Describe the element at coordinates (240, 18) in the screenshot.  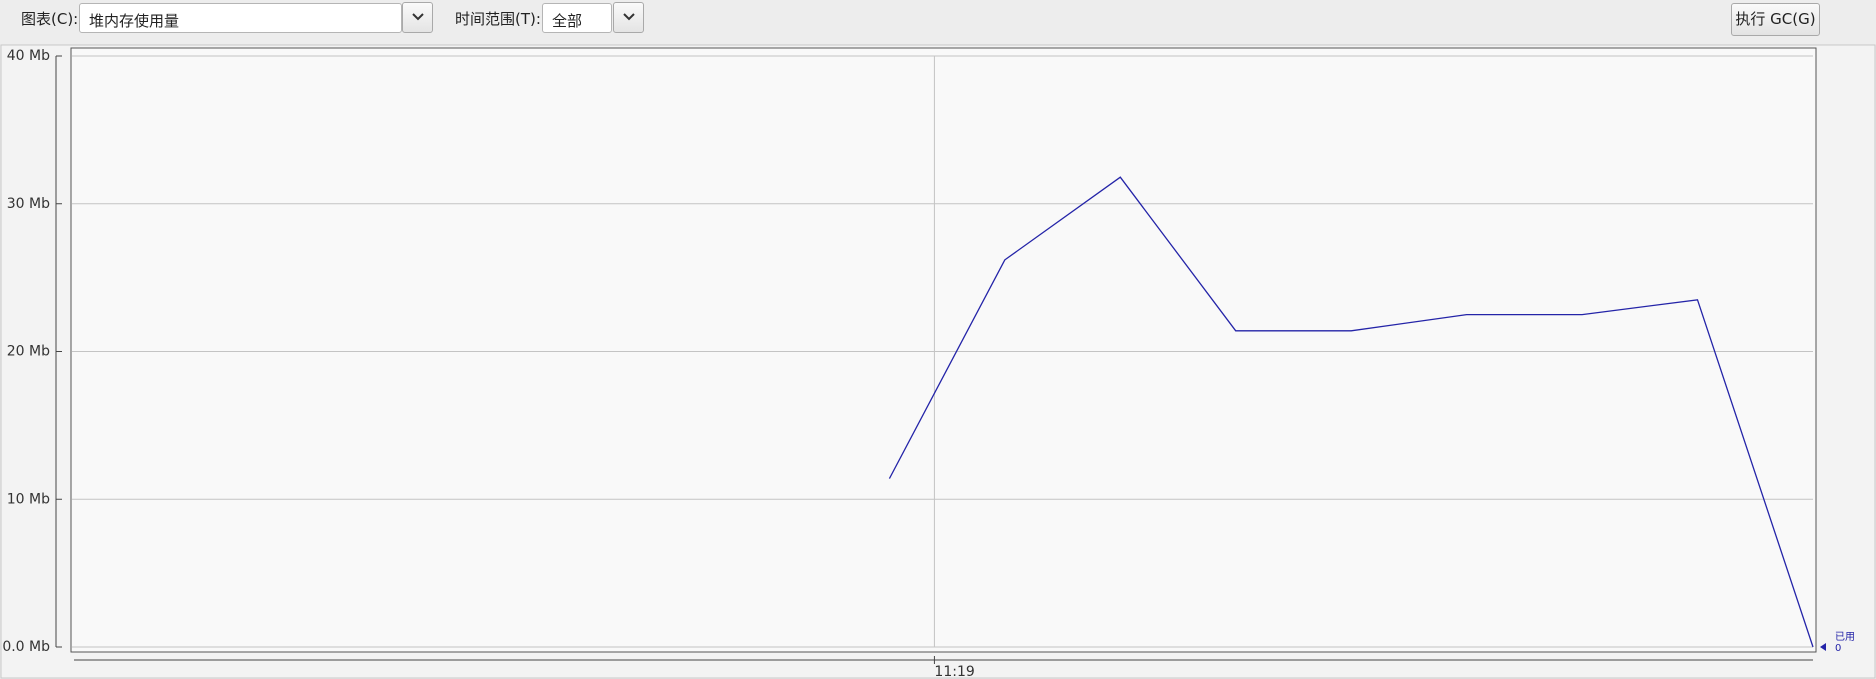
I see `chart-combo: 堆内存使用量` at that location.